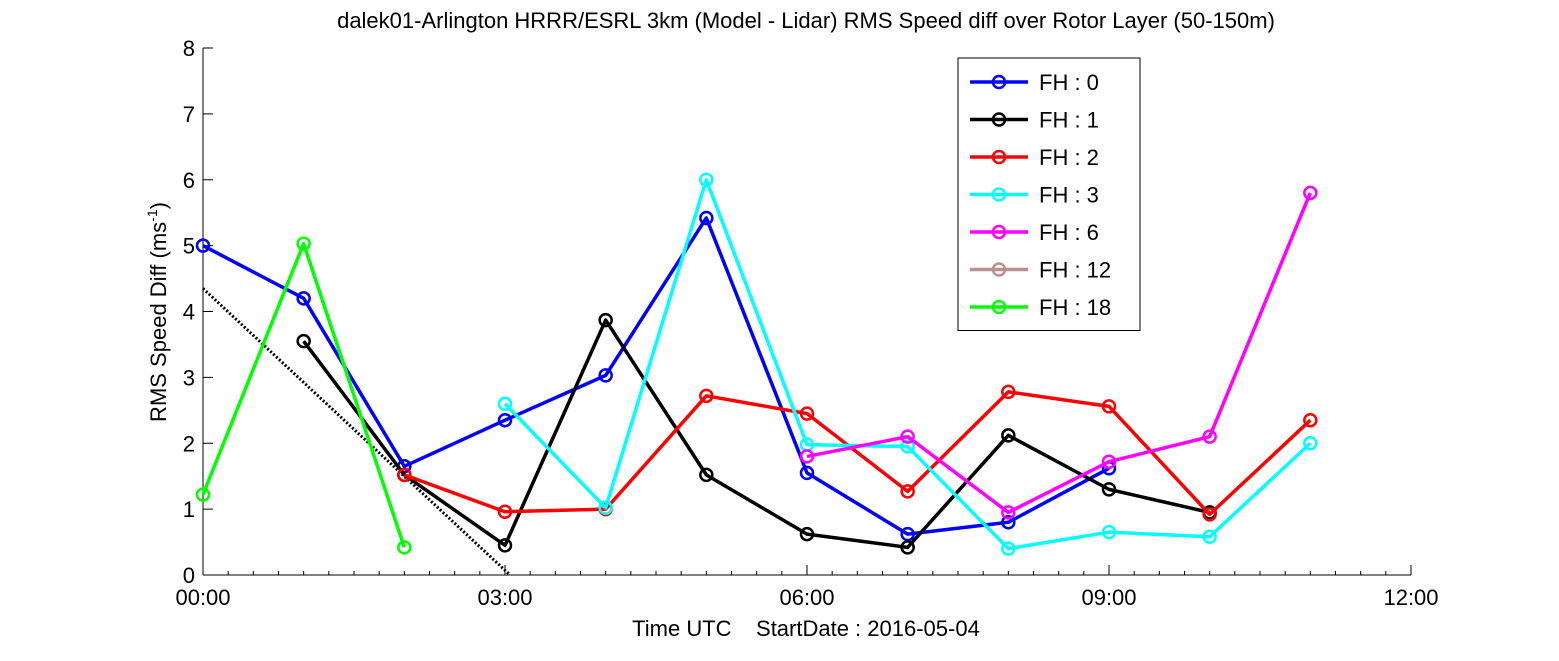  Describe the element at coordinates (189, 312) in the screenshot. I see `y-tick-label: 4` at that location.